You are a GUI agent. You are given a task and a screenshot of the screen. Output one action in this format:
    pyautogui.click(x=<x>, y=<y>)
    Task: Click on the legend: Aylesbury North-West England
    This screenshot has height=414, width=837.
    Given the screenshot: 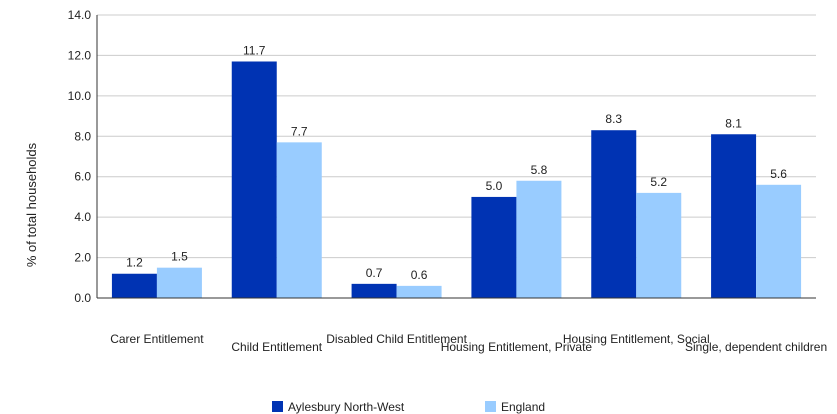 What is the action you would take?
    pyautogui.click(x=408, y=407)
    